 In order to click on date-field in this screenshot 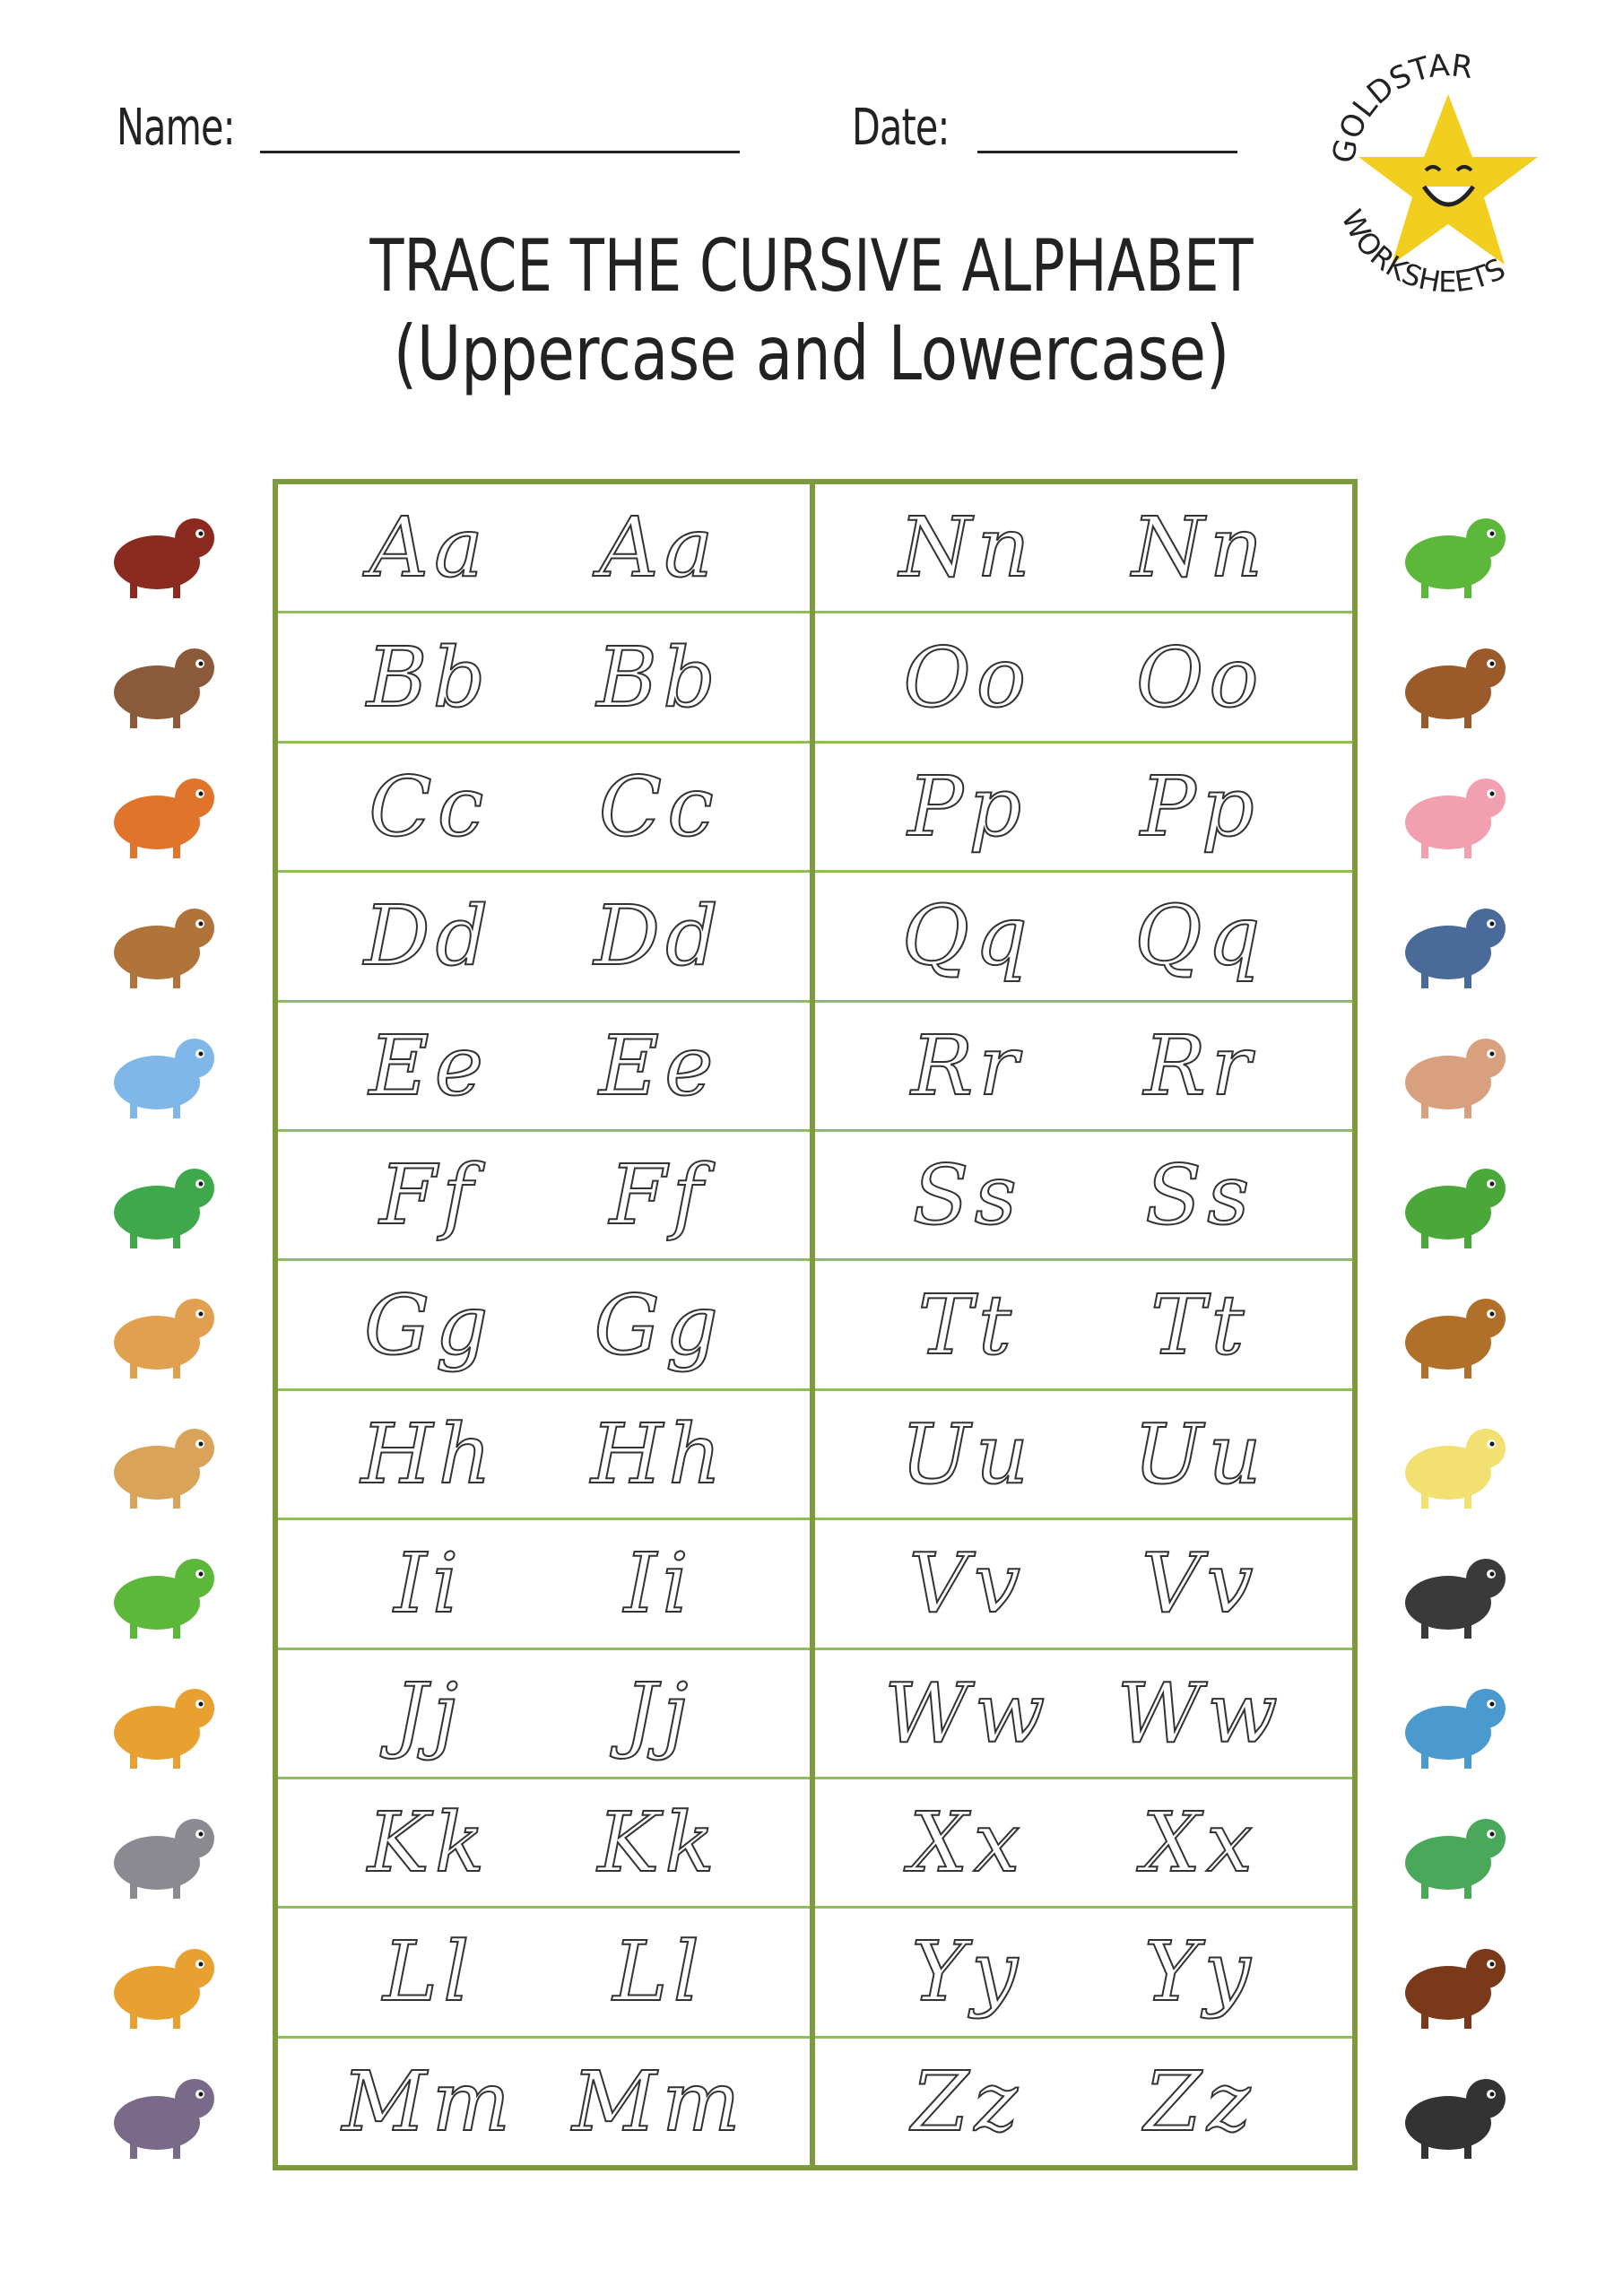, I will do `click(1107, 152)`.